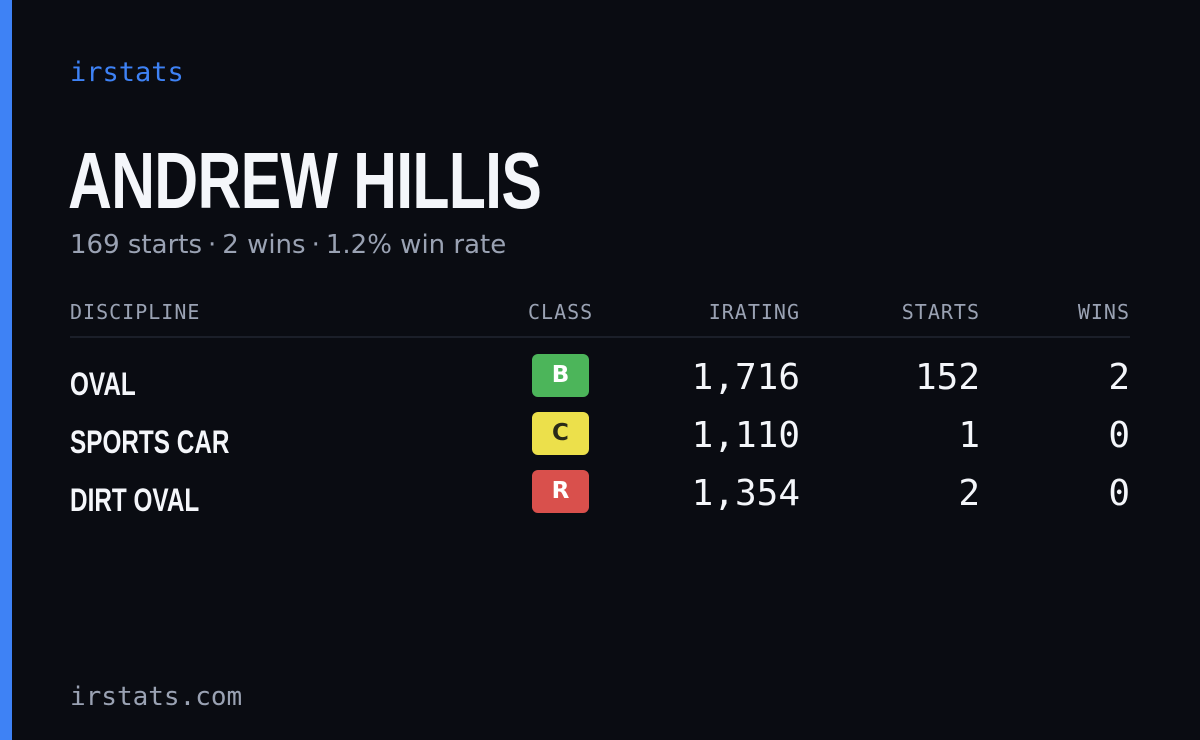 This screenshot has width=1200, height=740. What do you see at coordinates (969, 493) in the screenshot?
I see `starts-cell: 2` at bounding box center [969, 493].